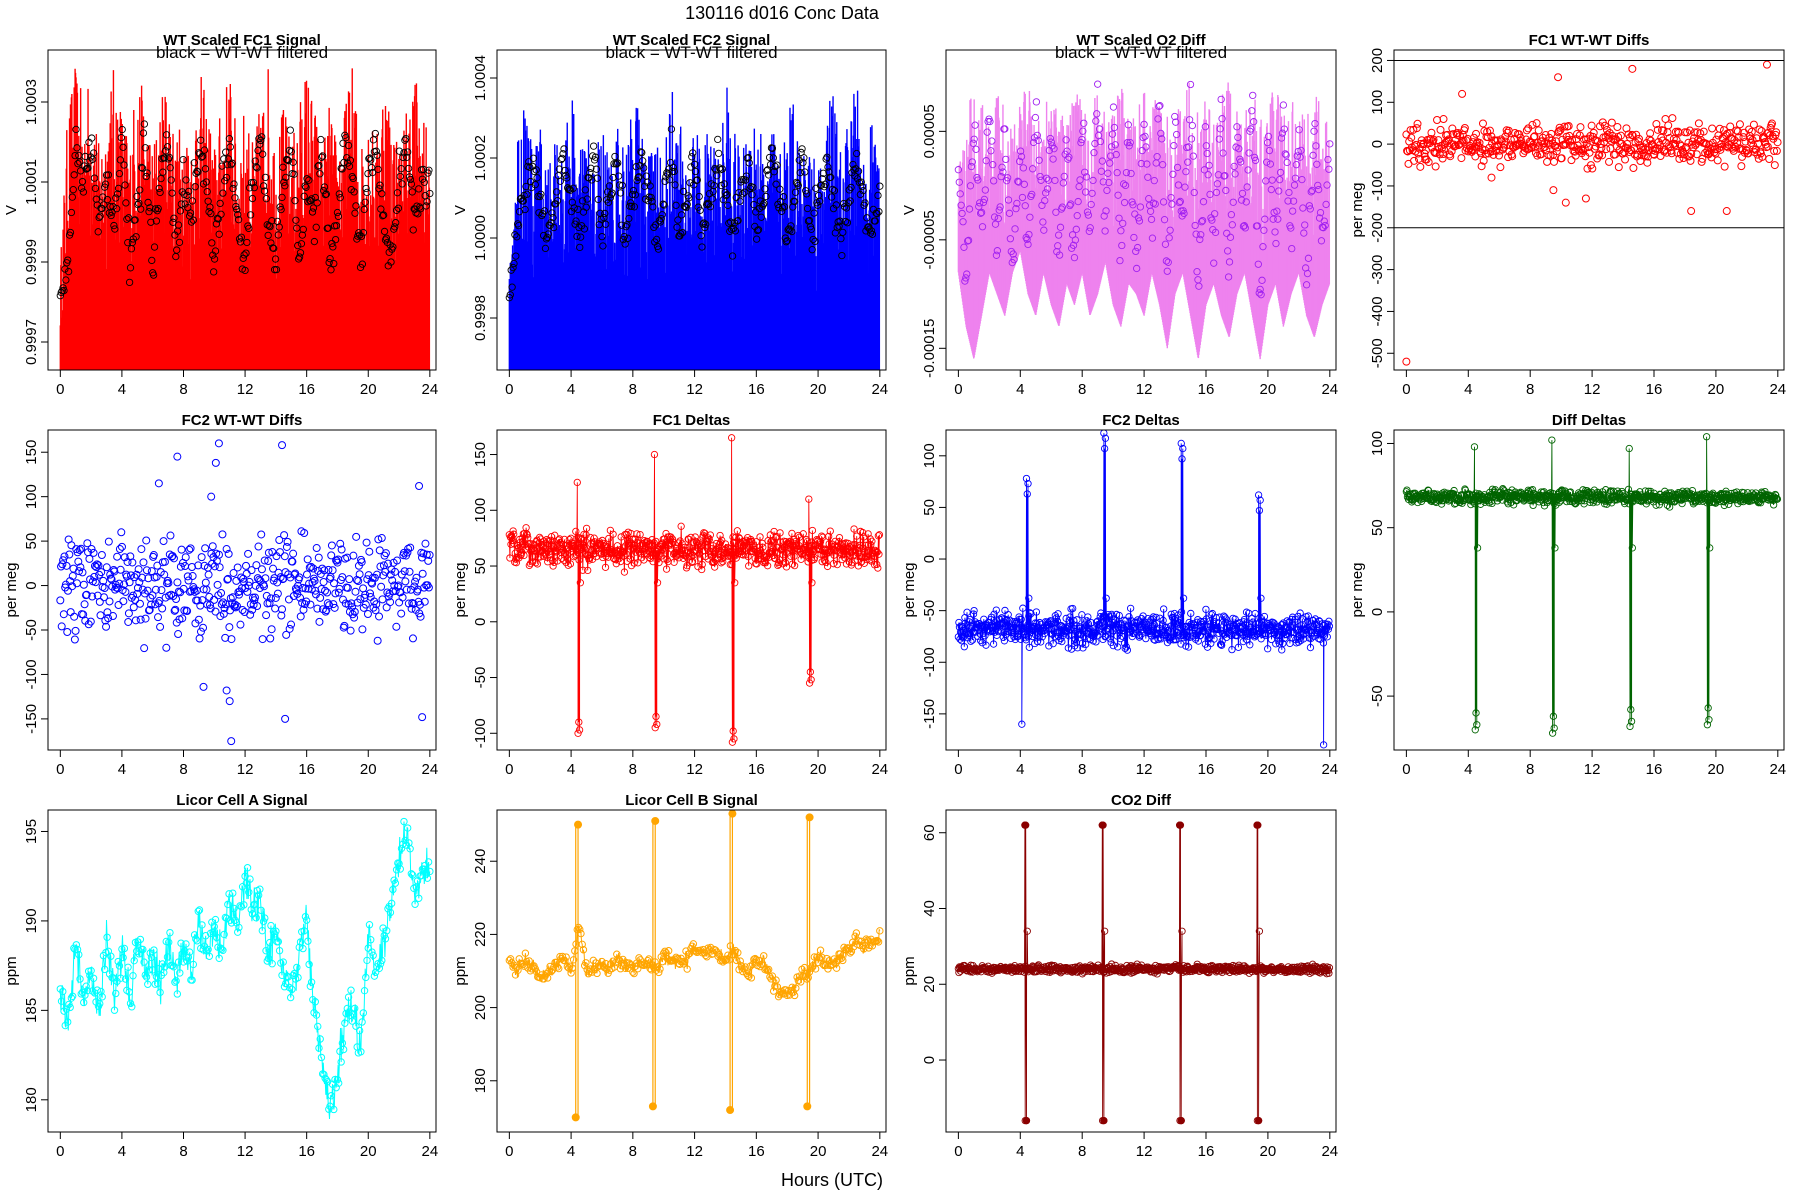 The height and width of the screenshot is (1200, 1800). What do you see at coordinates (11, 589) in the screenshot?
I see `y-axis-label: per meg` at bounding box center [11, 589].